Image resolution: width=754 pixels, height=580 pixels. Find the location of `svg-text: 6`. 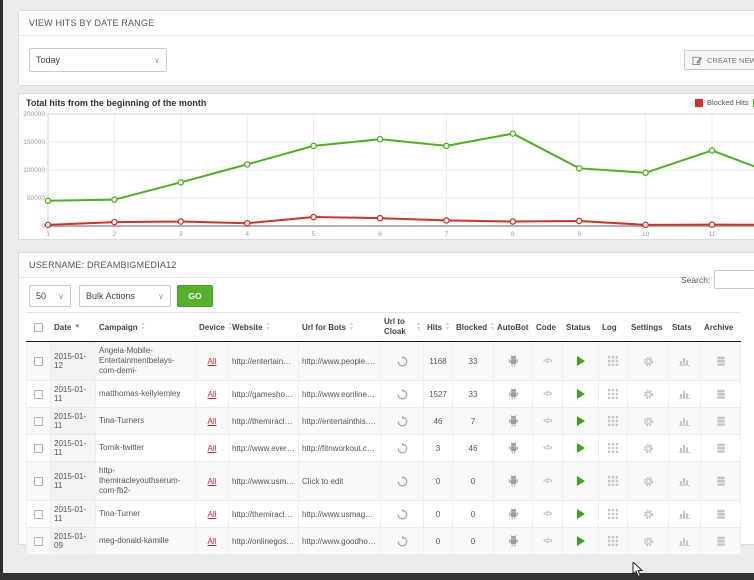

svg-text: 6 is located at coordinates (380, 234).